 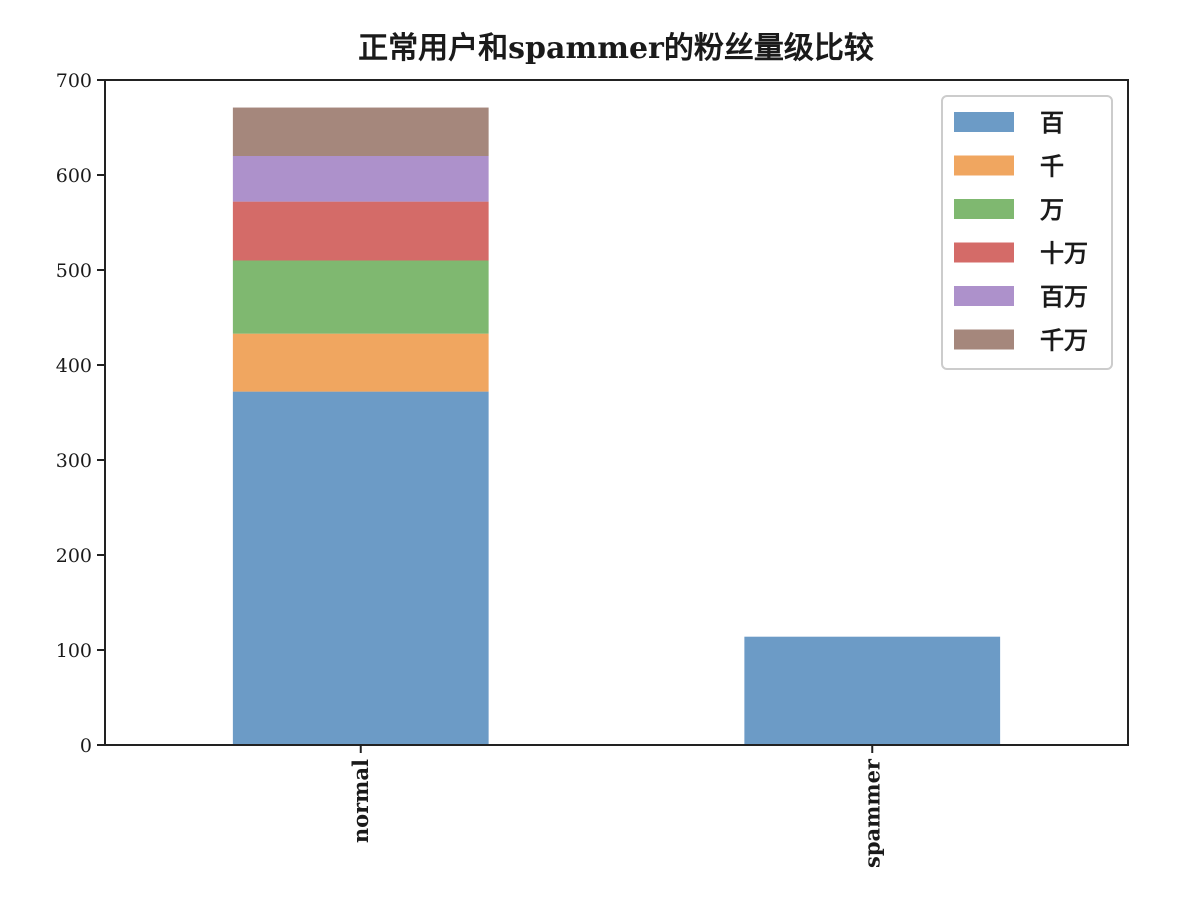 I want to click on y-tick-label: 400, so click(x=74, y=366).